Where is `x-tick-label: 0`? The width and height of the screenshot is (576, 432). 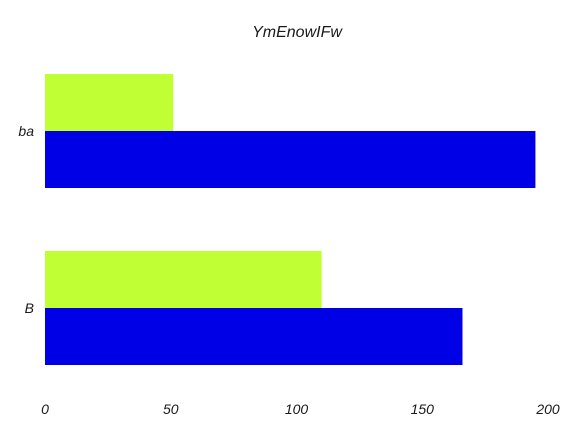 x-tick-label: 0 is located at coordinates (45, 409).